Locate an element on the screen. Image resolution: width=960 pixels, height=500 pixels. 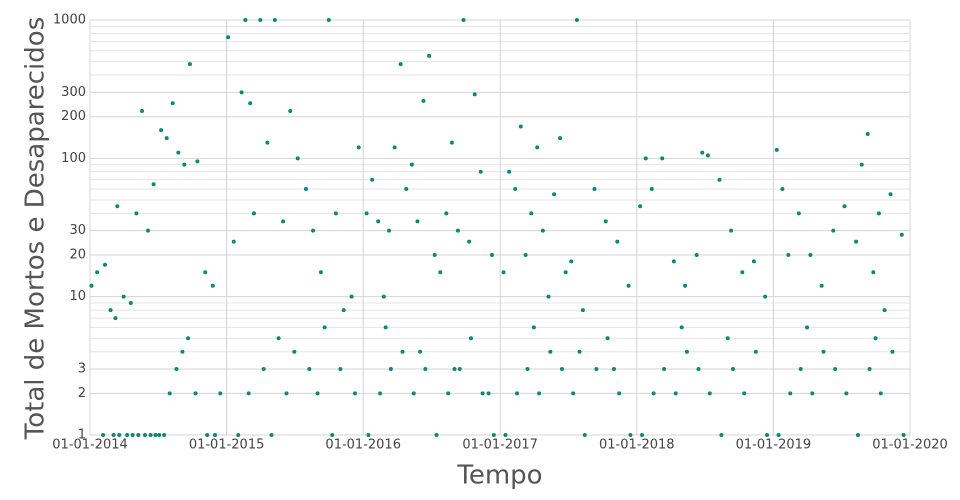
y-tick-label: 1 is located at coordinates (82, 435).